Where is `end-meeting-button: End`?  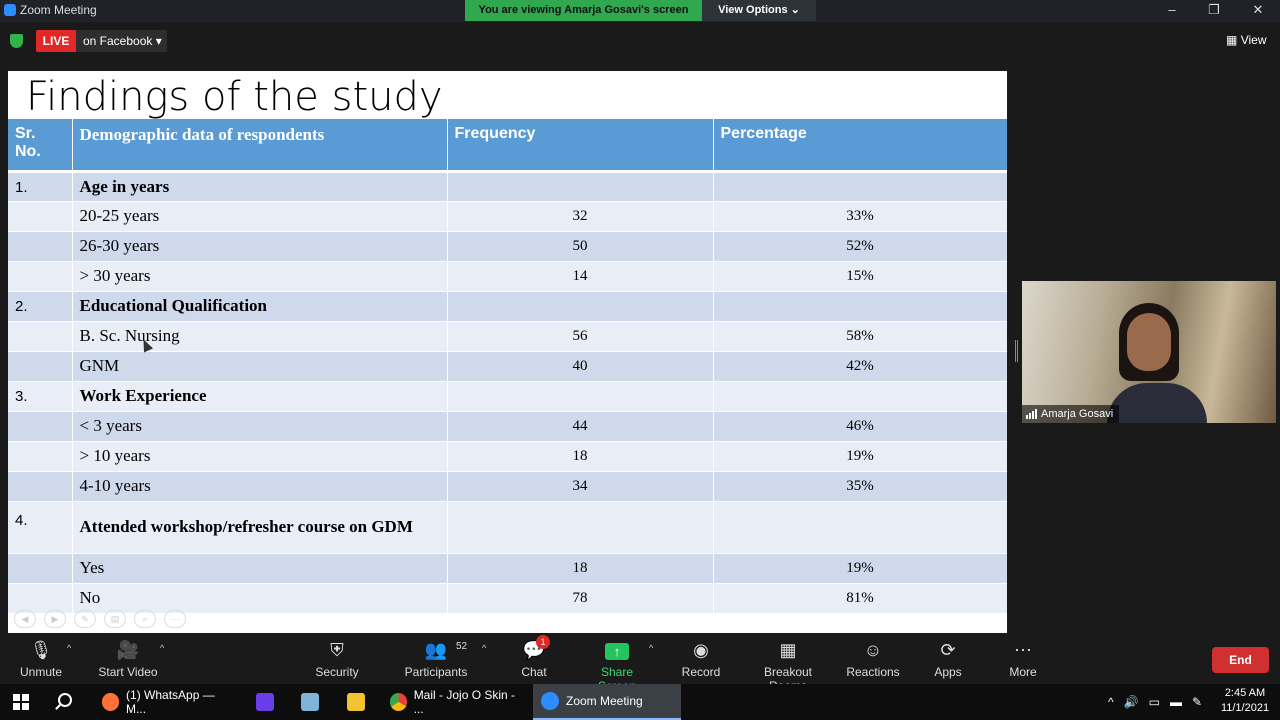
end-meeting-button: End is located at coordinates (1240, 660).